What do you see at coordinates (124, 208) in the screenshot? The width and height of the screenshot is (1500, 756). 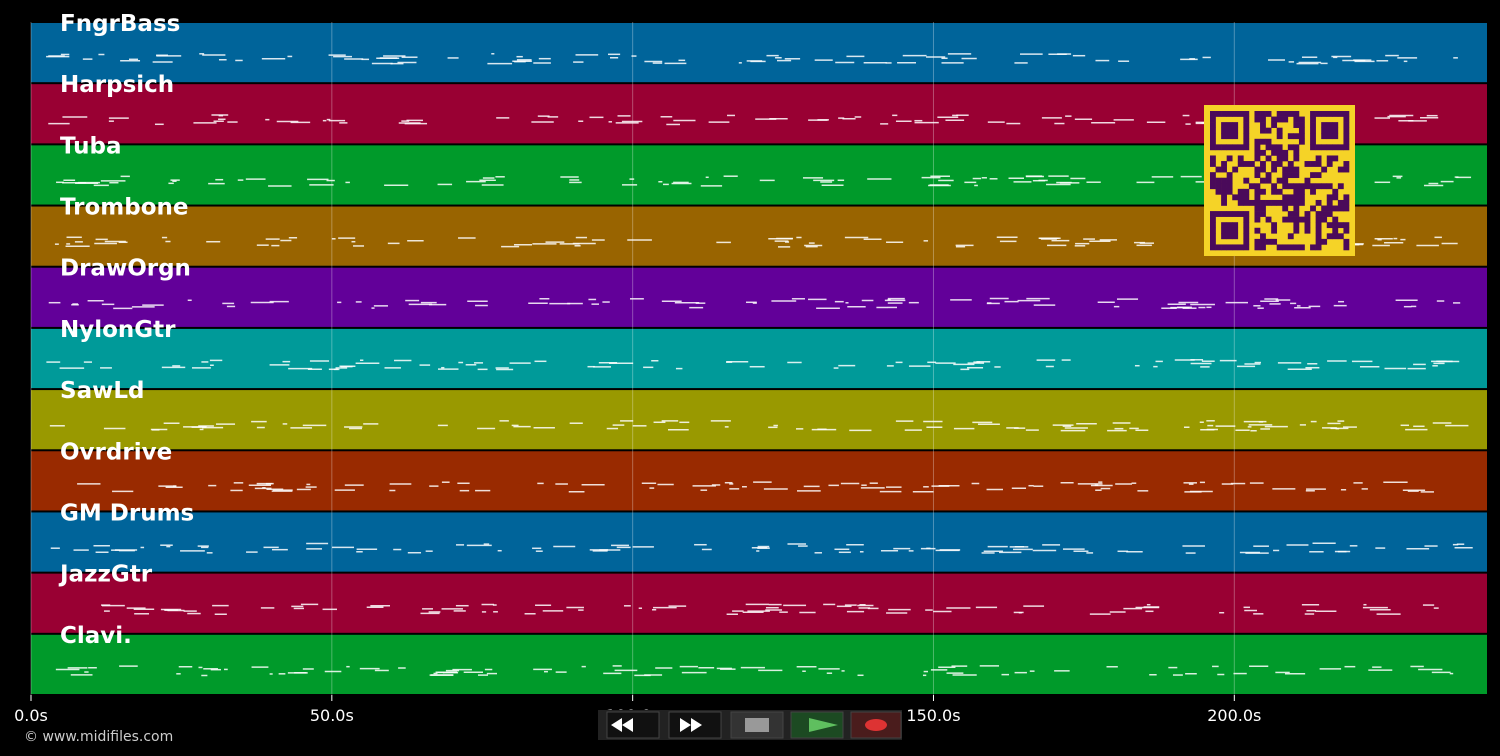 I see `track-name: Trombone` at bounding box center [124, 208].